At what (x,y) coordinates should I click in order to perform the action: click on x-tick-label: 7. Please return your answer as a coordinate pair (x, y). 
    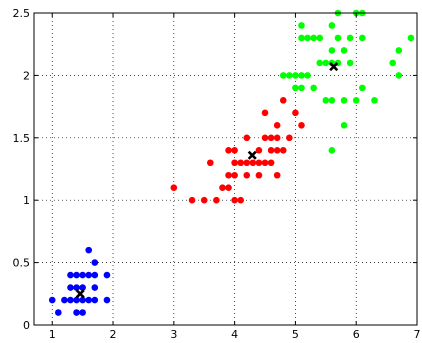
    Looking at the image, I should click on (417, 334).